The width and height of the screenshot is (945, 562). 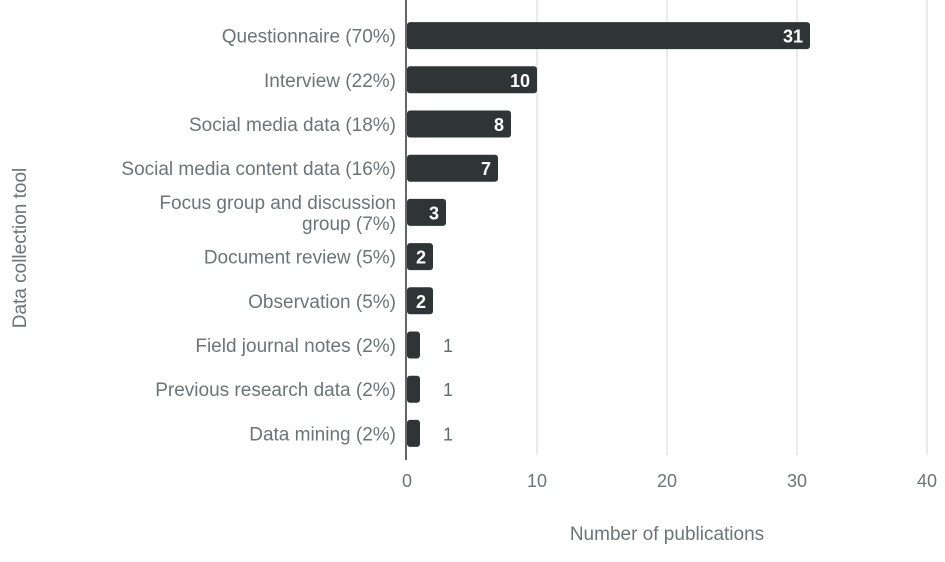 What do you see at coordinates (520, 81) in the screenshot?
I see `data-label: 10` at bounding box center [520, 81].